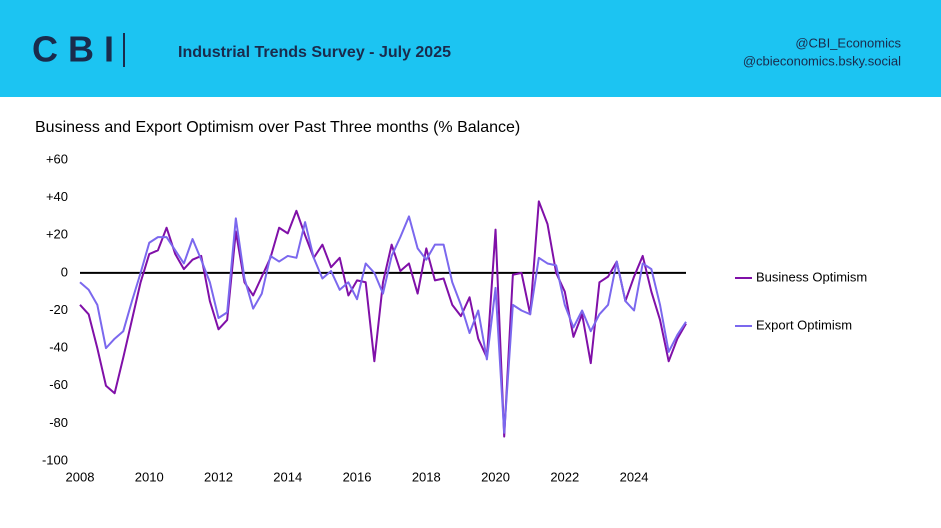 Image resolution: width=941 pixels, height=528 pixels. Describe the element at coordinates (64, 271) in the screenshot. I see `y-tick-label: 0` at that location.